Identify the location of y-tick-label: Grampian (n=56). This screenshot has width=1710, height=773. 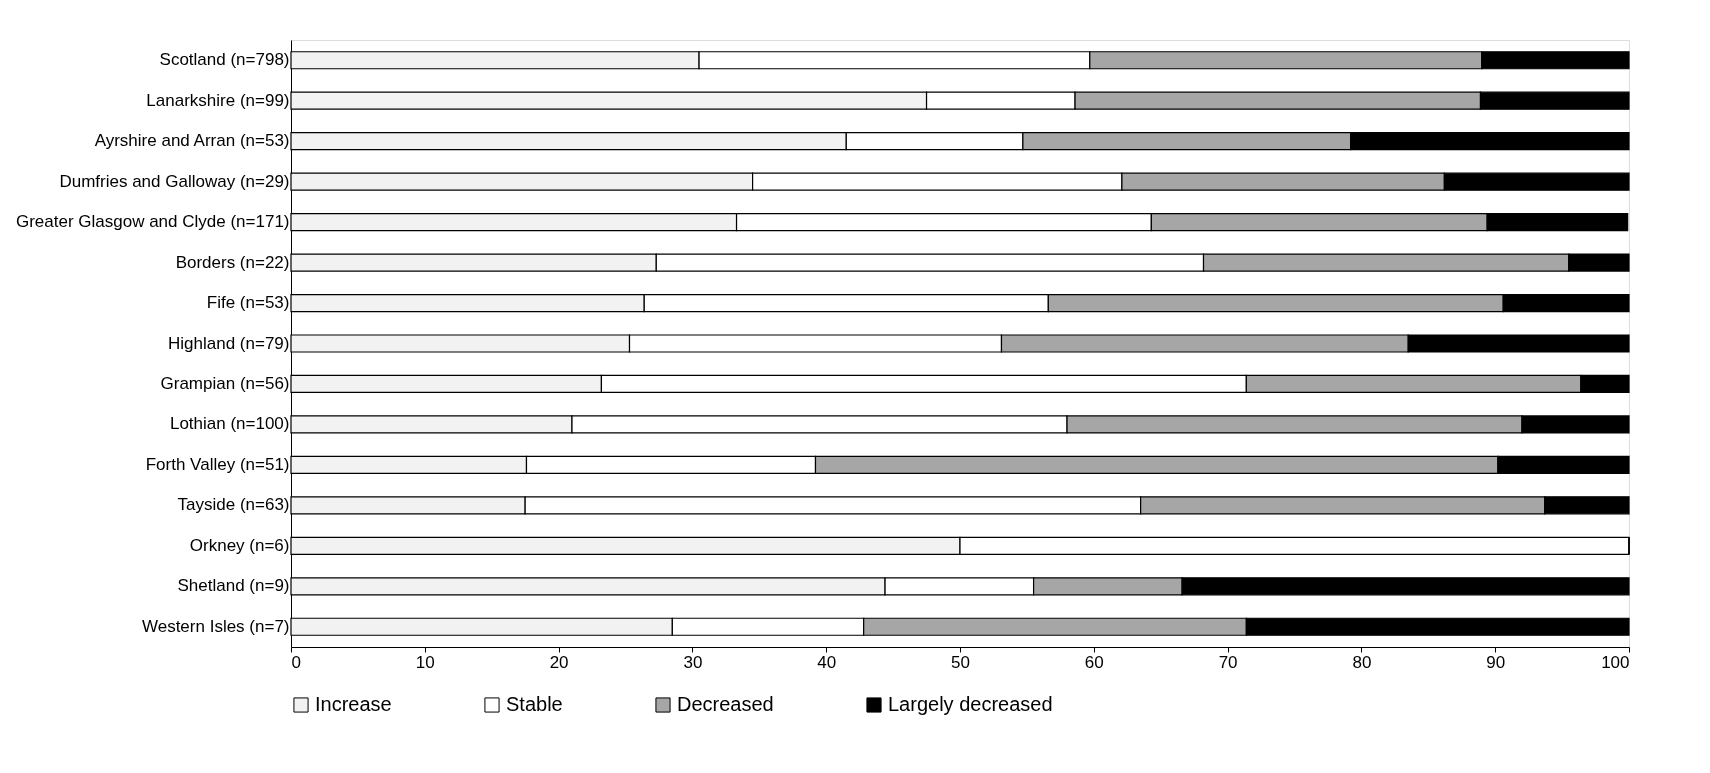
(225, 383).